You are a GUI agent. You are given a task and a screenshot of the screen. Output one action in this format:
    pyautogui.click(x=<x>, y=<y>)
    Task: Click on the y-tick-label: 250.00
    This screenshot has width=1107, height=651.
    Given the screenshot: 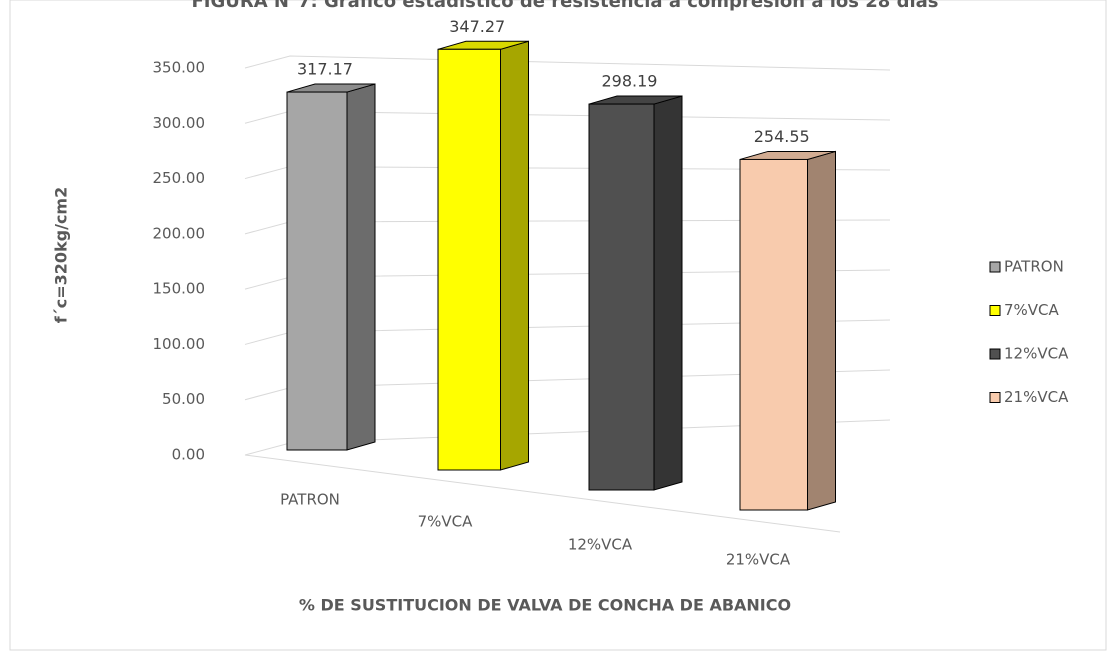 What is the action you would take?
    pyautogui.click(x=179, y=178)
    